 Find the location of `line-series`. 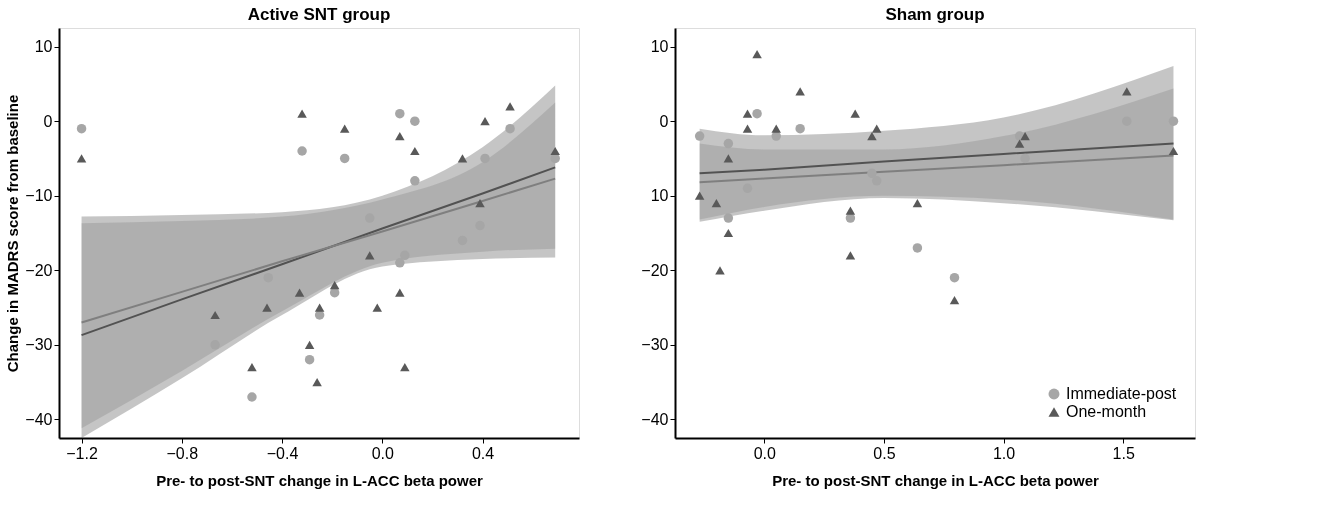

line-series is located at coordinates (936, 158).